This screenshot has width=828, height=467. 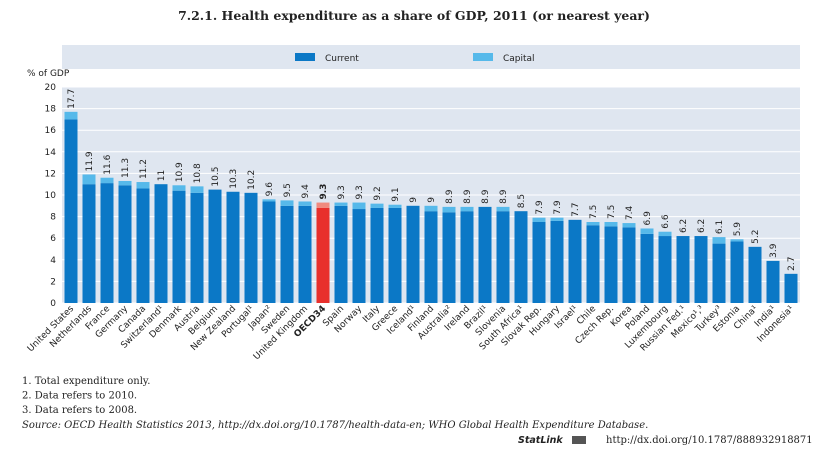 What do you see at coordinates (630, 212) in the screenshot?
I see `value-label: 7.4` at bounding box center [630, 212].